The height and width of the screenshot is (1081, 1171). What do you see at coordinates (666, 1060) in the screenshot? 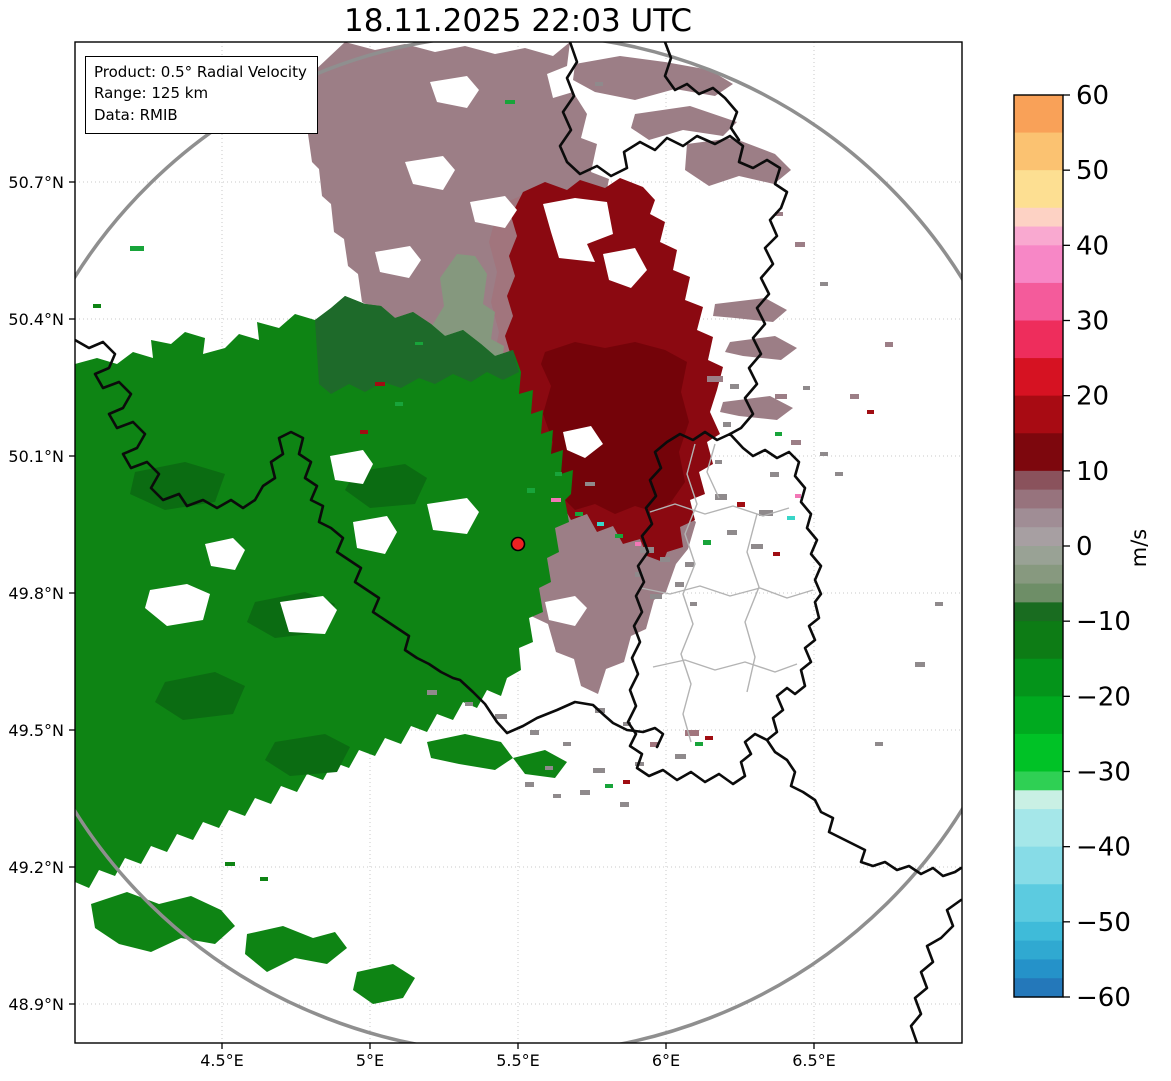
I see `x-tick-label: 6°E` at bounding box center [666, 1060].